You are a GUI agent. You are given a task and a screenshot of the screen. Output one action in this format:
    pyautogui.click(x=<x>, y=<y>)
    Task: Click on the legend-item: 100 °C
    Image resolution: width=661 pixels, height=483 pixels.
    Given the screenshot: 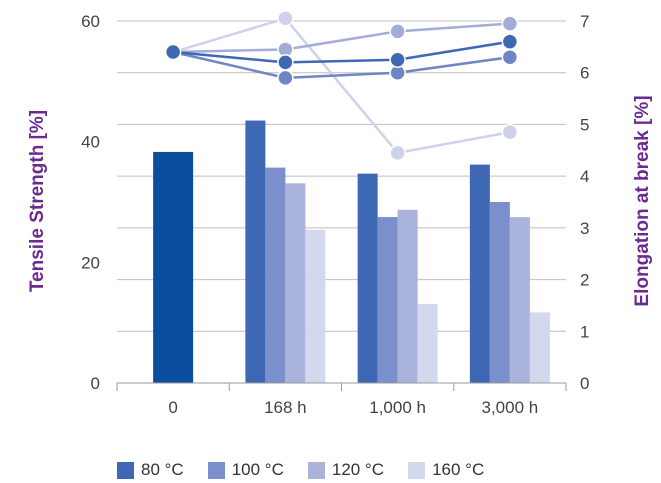 What is the action you would take?
    pyautogui.click(x=245, y=470)
    